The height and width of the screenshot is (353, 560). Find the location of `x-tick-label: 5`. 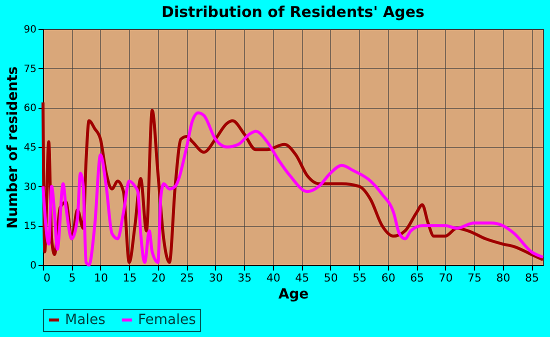

x-tick-label: 5 is located at coordinates (72, 278).